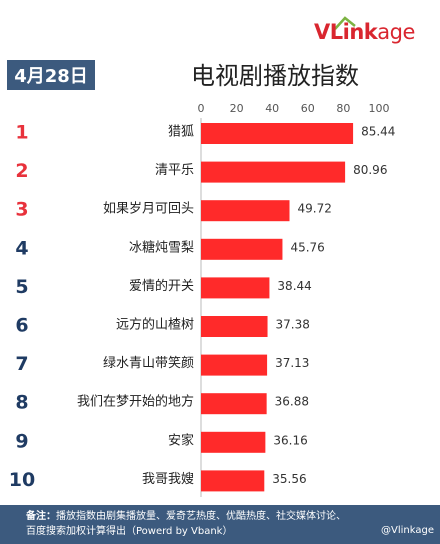 This screenshot has height=544, width=440. Describe the element at coordinates (379, 108) in the screenshot. I see `x-tick-label: 100` at that location.